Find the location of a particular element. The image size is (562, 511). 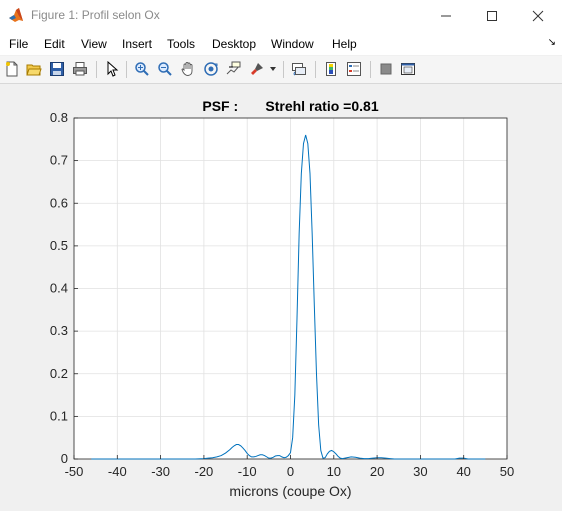

minimize-icon is located at coordinates (446, 15).